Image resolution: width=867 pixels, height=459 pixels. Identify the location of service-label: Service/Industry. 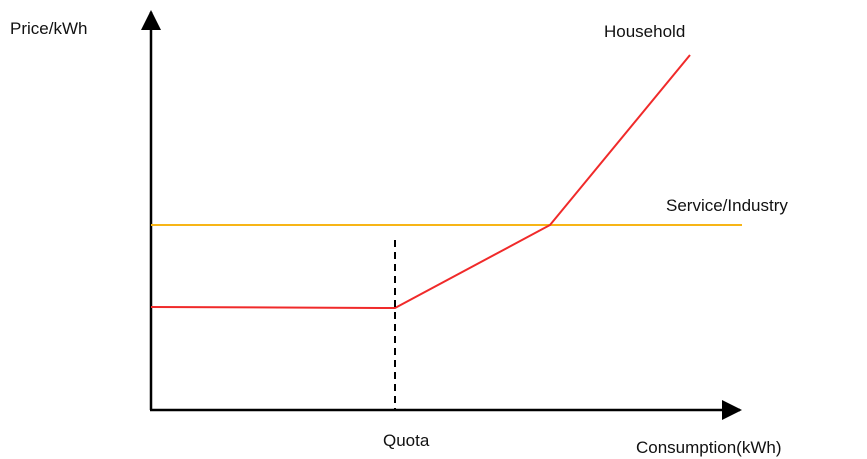
(727, 205).